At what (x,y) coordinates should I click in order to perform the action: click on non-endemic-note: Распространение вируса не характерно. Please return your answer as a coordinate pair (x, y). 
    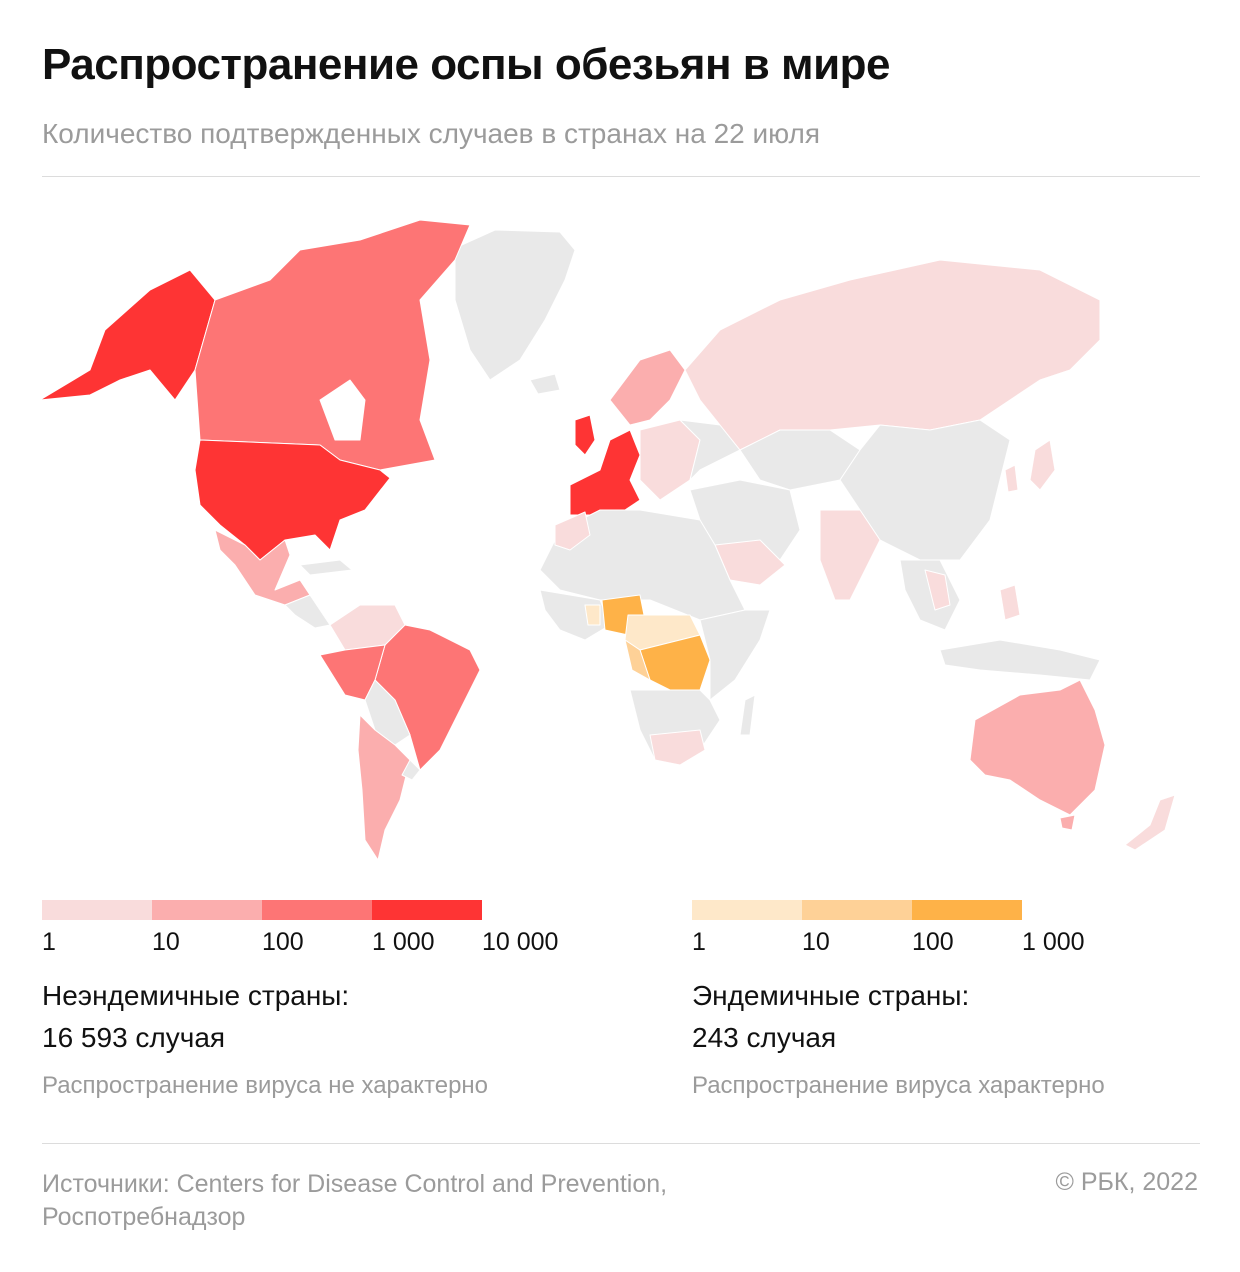
    Looking at the image, I should click on (265, 1085).